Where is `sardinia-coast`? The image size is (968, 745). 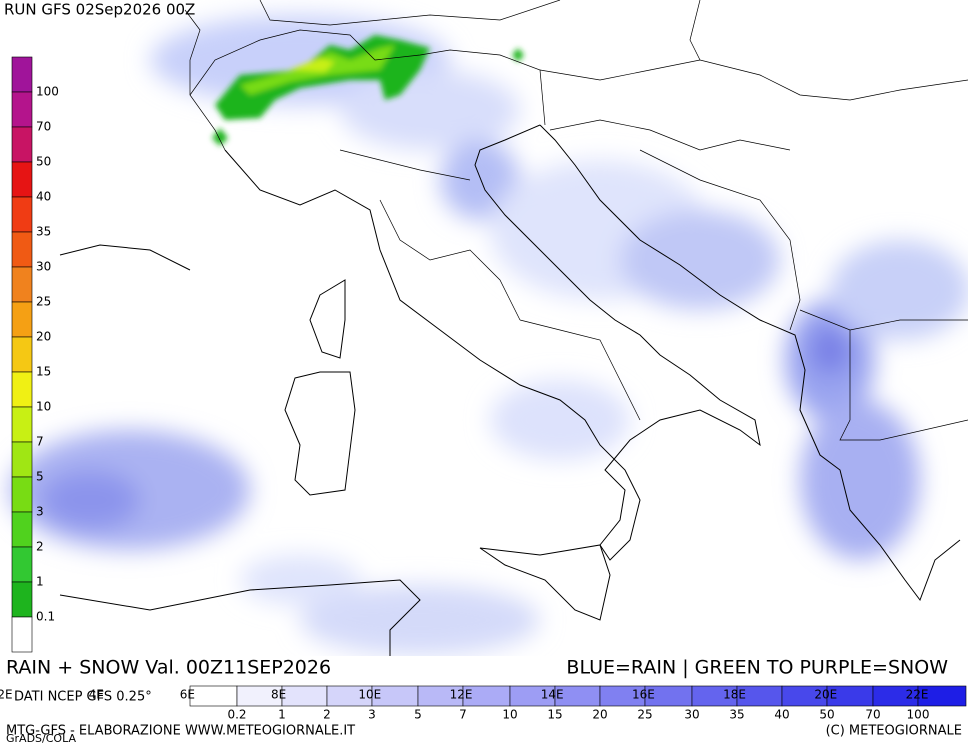 sardinia-coast is located at coordinates (320, 433).